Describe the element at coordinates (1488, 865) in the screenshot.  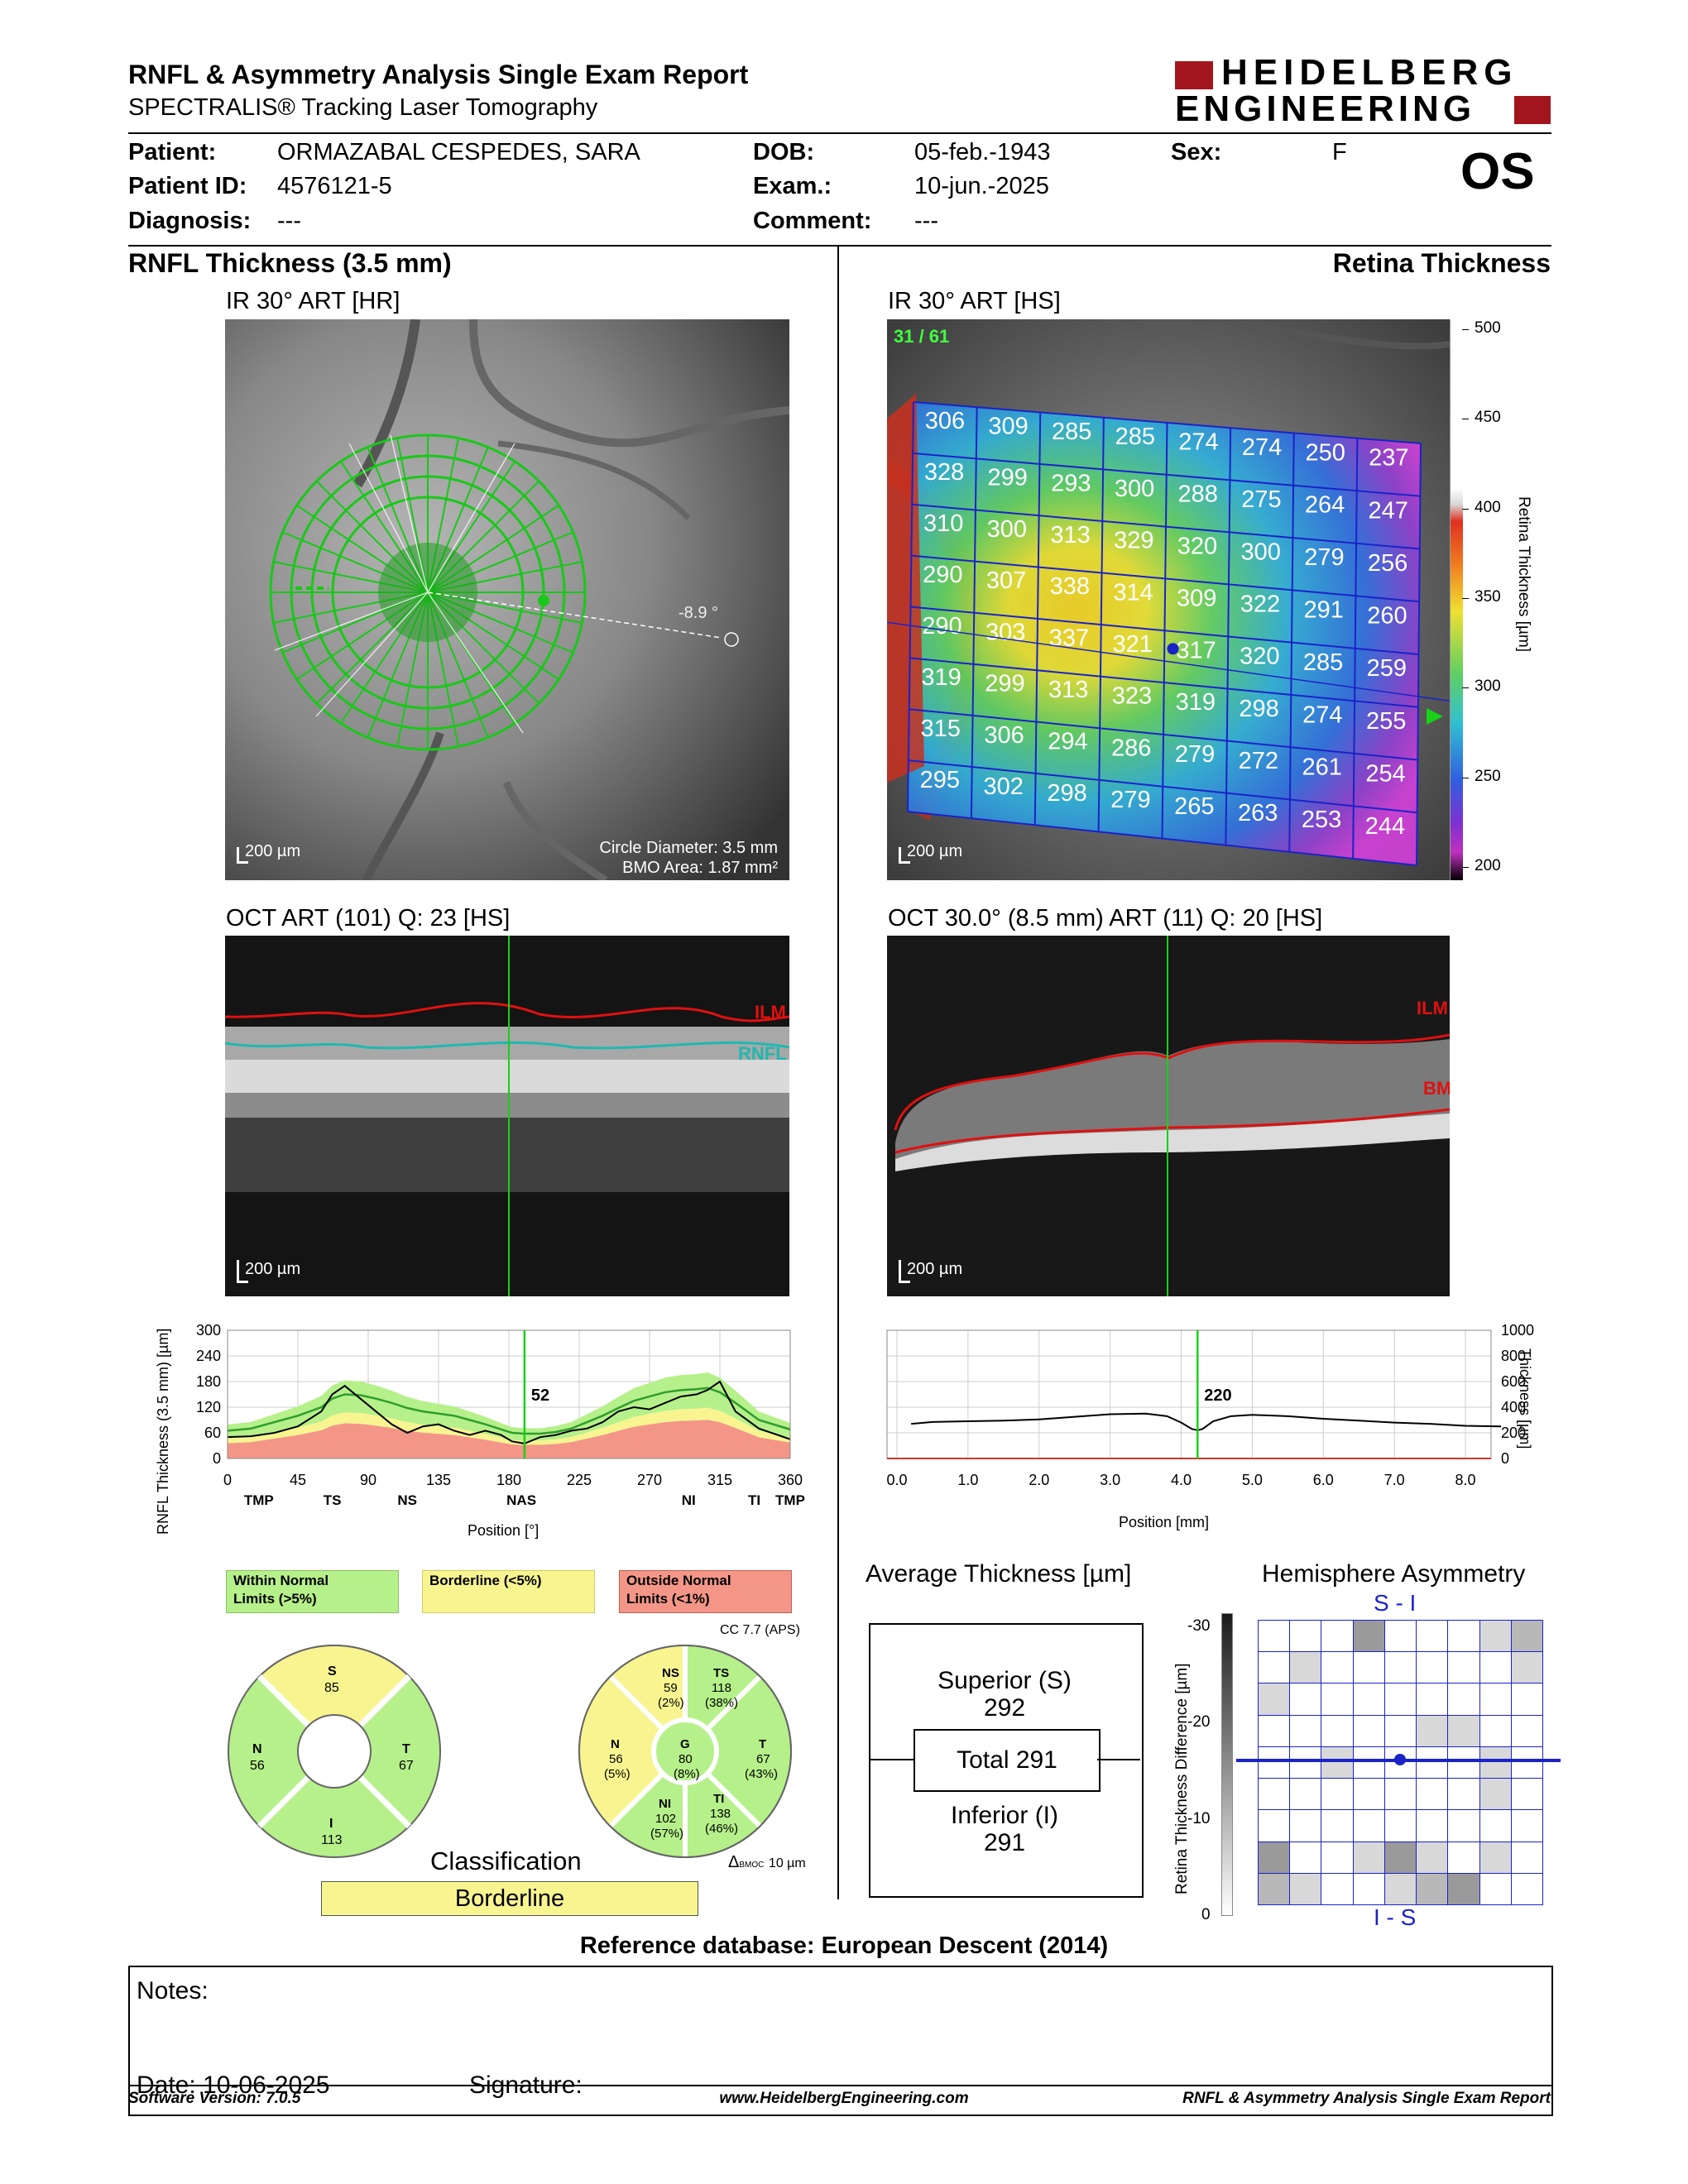
I see `colorbar-tick: 200` at that location.